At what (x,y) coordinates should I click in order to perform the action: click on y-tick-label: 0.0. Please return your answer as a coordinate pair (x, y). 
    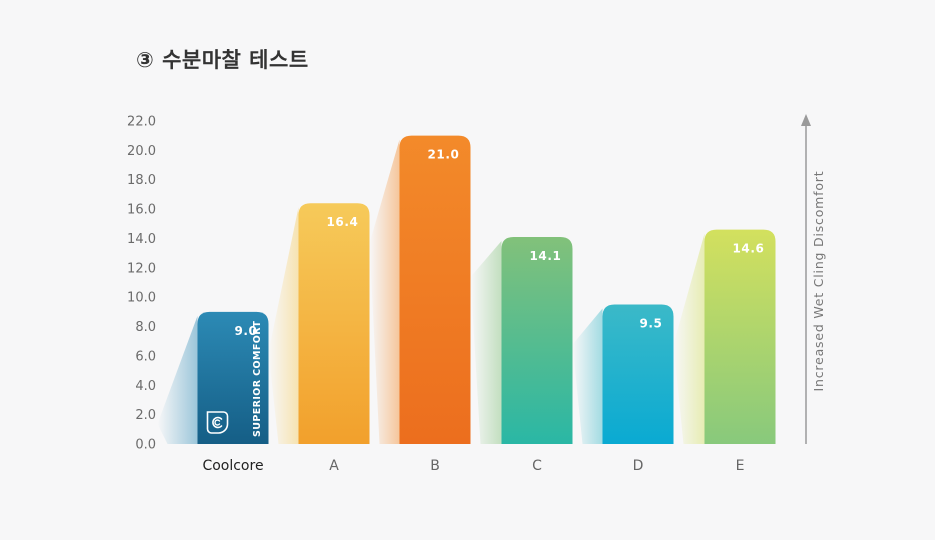
    Looking at the image, I should click on (145, 445).